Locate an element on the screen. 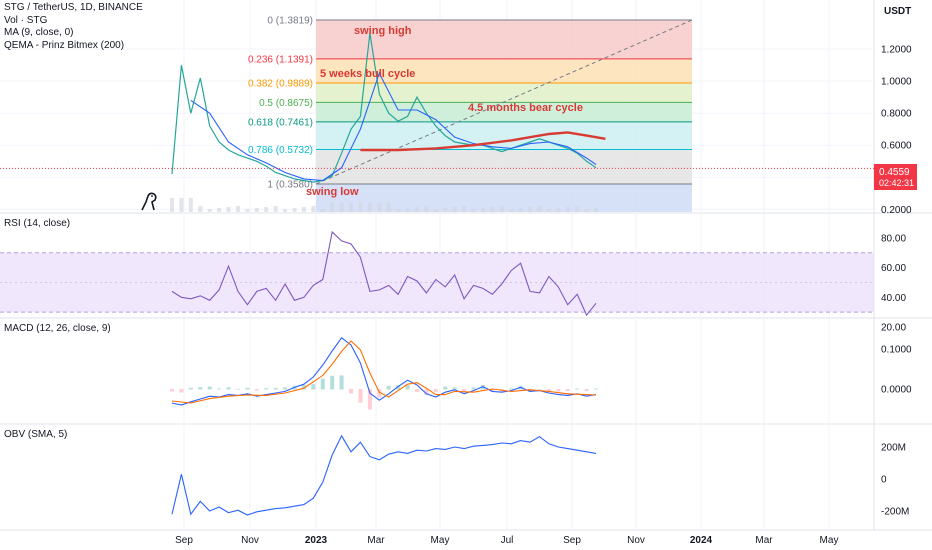 The height and width of the screenshot is (550, 932). obv-title: OBV (SMA, 5) is located at coordinates (36, 434).